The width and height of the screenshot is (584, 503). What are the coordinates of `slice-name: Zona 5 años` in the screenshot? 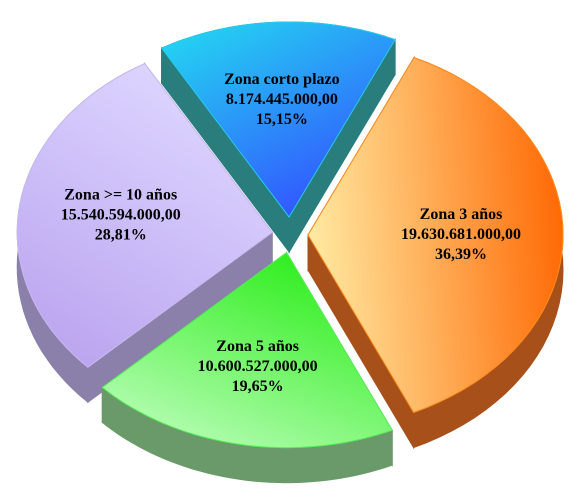 It's located at (257, 346).